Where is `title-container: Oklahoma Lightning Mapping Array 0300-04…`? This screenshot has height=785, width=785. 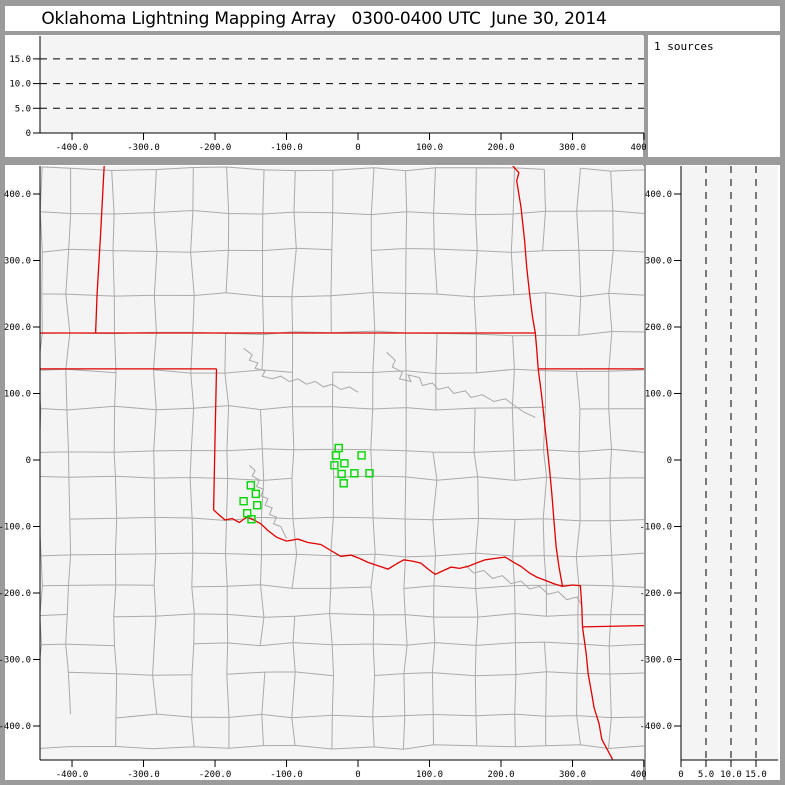 title-container: Oklahoma Lightning Mapping Array 0300-04… is located at coordinates (324, 19).